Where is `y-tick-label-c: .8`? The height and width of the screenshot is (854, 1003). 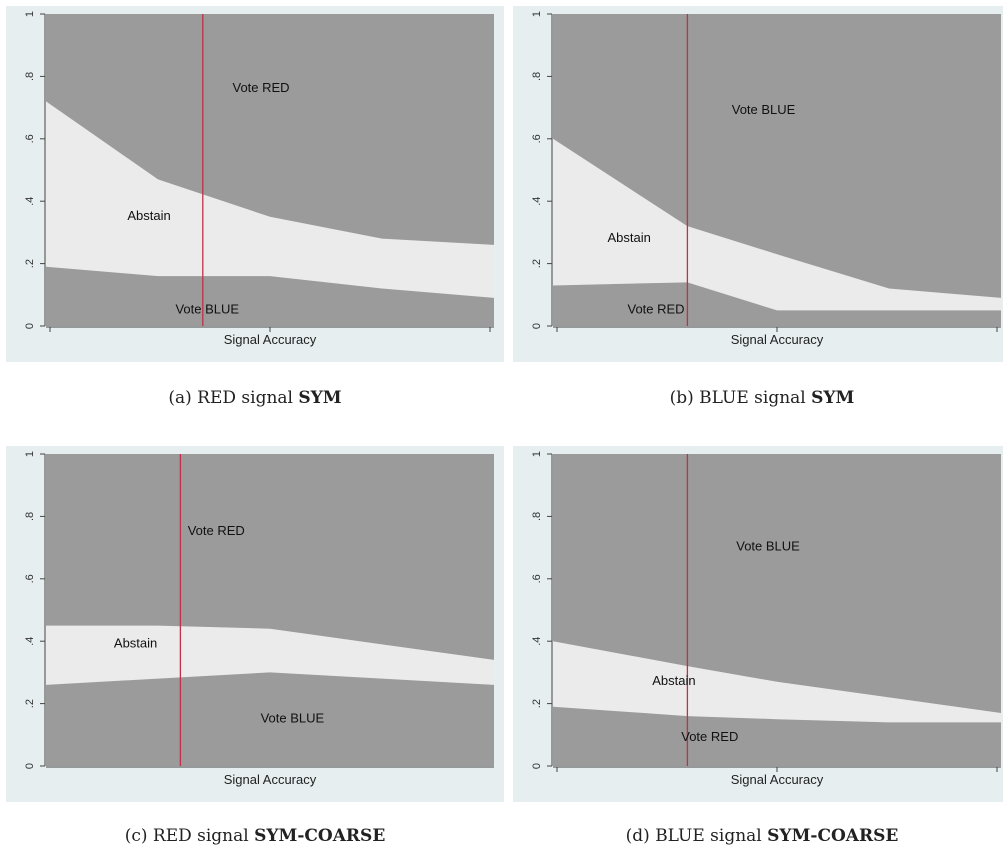 y-tick-label-c: .8 is located at coordinates (30, 516).